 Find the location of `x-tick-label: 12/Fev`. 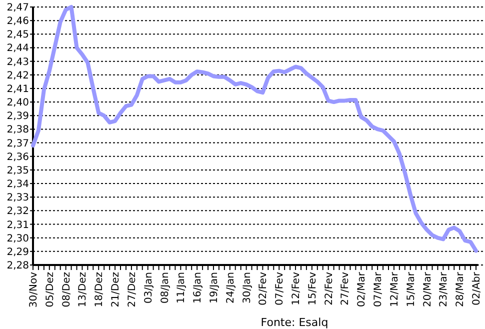

x-tick-label: 12/Fev is located at coordinates (296, 289).